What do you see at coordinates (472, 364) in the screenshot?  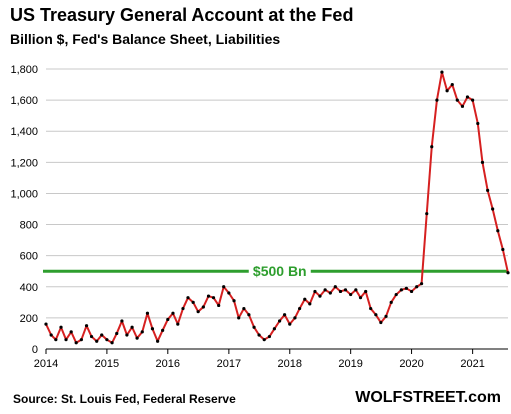 I see `xtick-label: 2021` at bounding box center [472, 364].